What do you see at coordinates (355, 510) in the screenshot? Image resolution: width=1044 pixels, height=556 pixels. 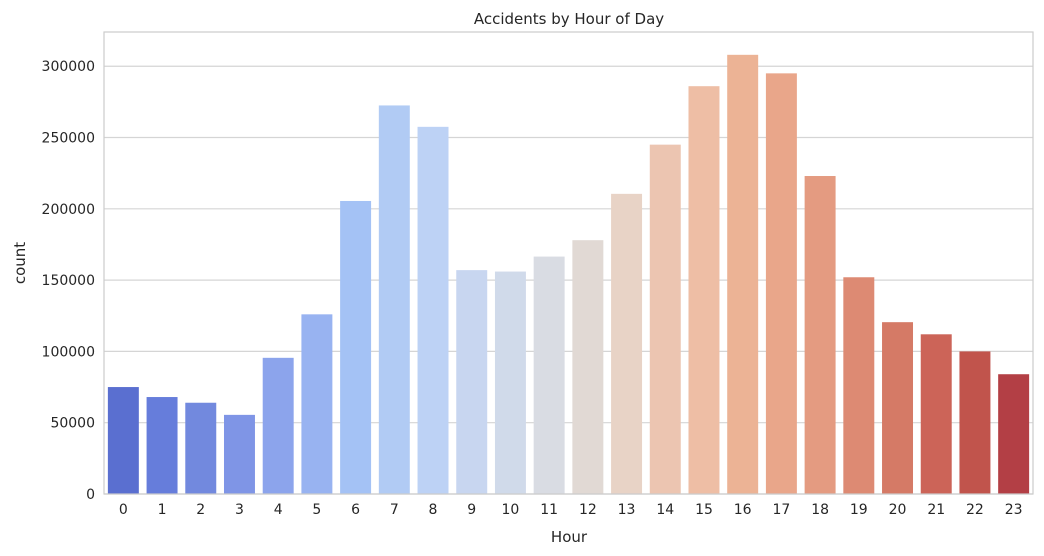 I see `x-tick-label: 6` at bounding box center [355, 510].